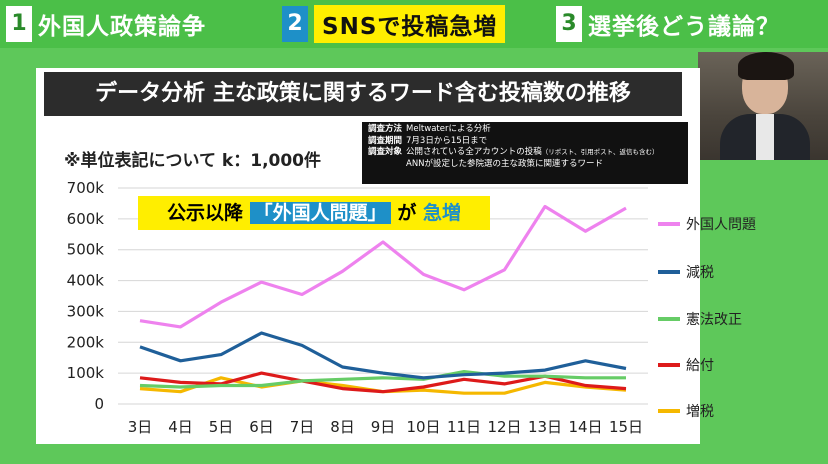  I want to click on method-key: 調査対象, so click(385, 152).